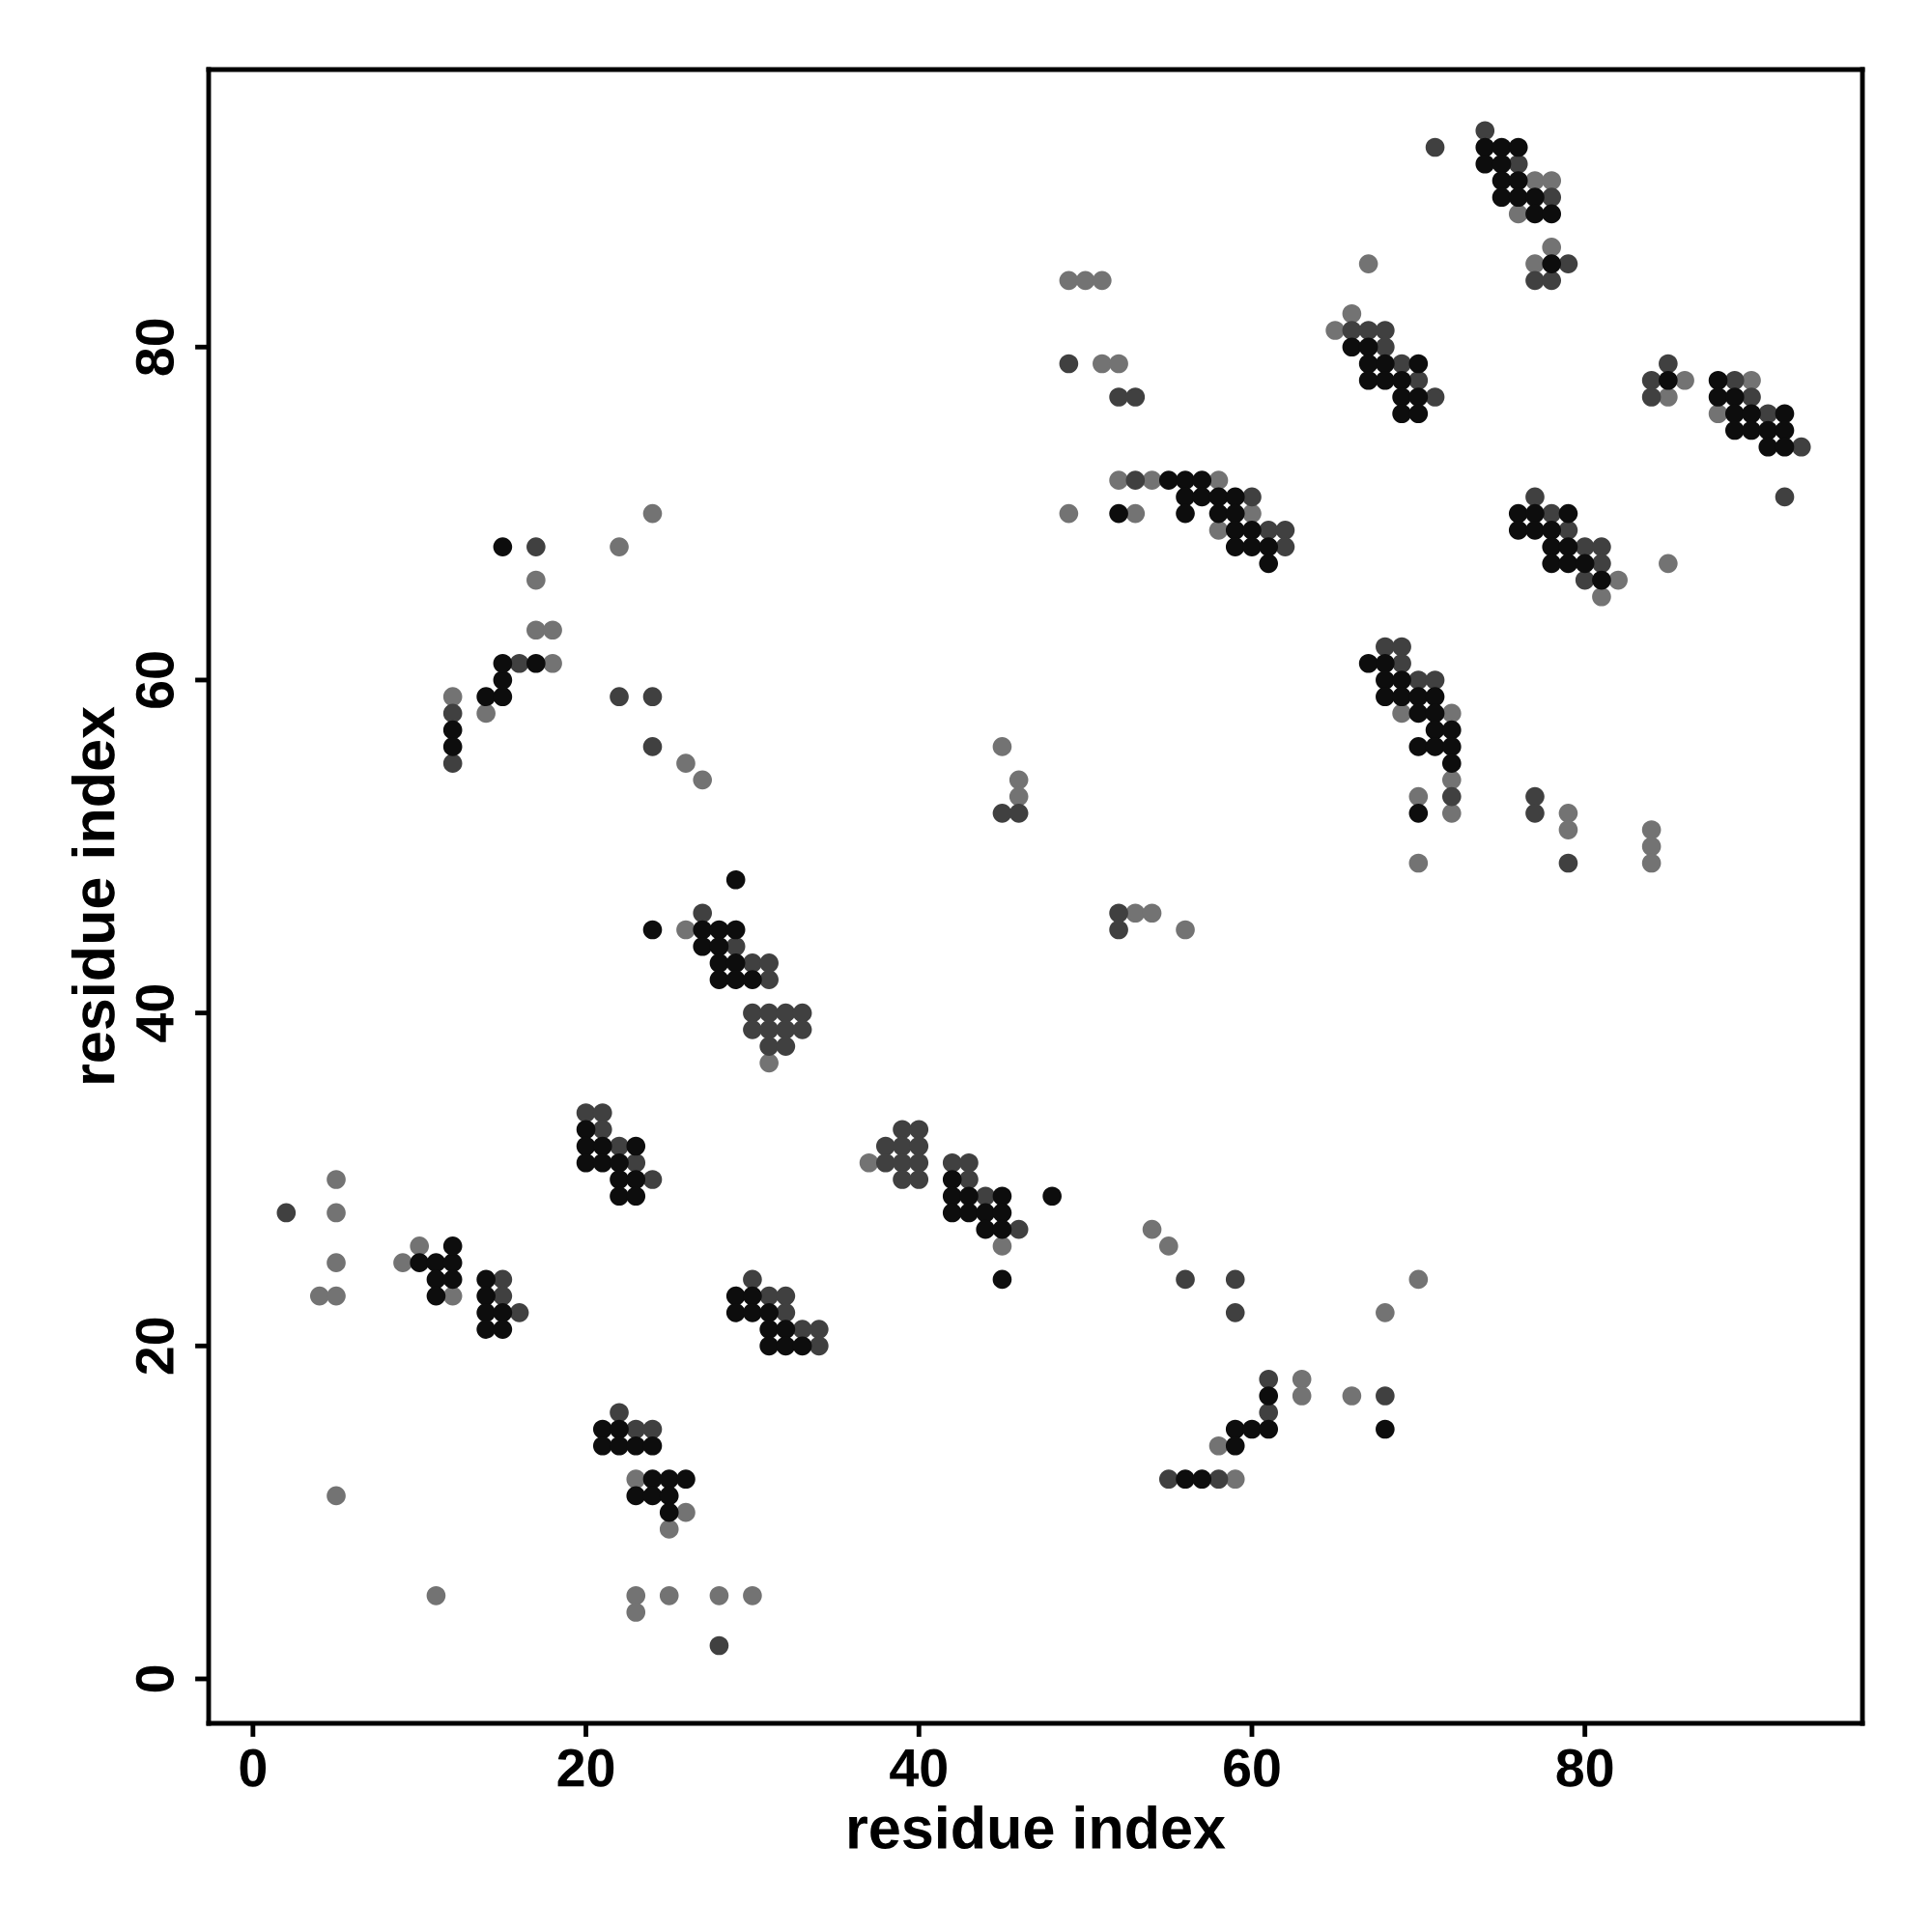  What do you see at coordinates (1252, 1767) in the screenshot?
I see `x-tick-label: 60` at bounding box center [1252, 1767].